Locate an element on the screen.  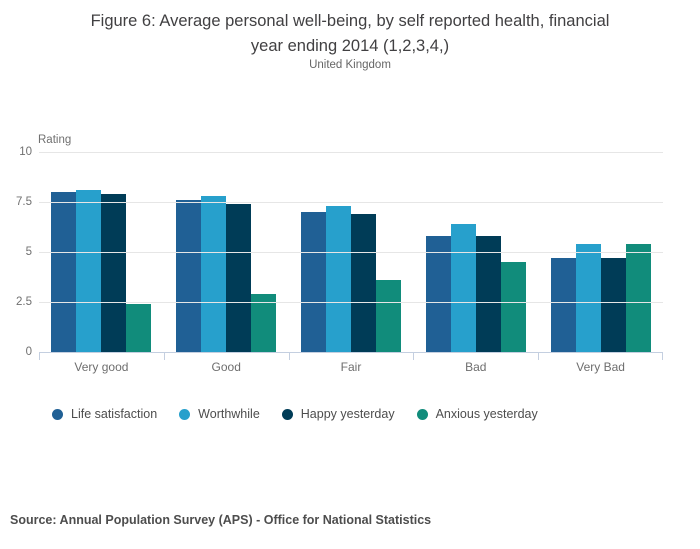
y-tick-label-2.5: 2.5 is located at coordinates (24, 302).